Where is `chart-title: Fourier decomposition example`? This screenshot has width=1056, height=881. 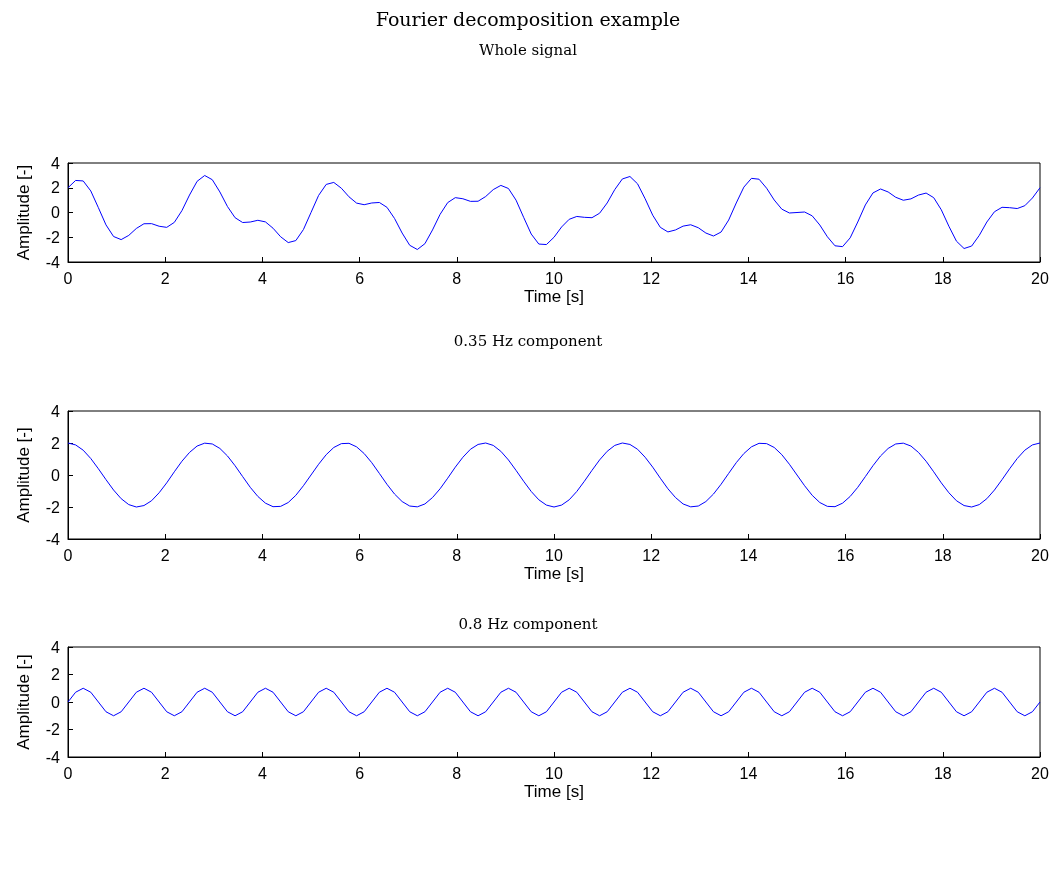
chart-title: Fourier decomposition example is located at coordinates (528, 18).